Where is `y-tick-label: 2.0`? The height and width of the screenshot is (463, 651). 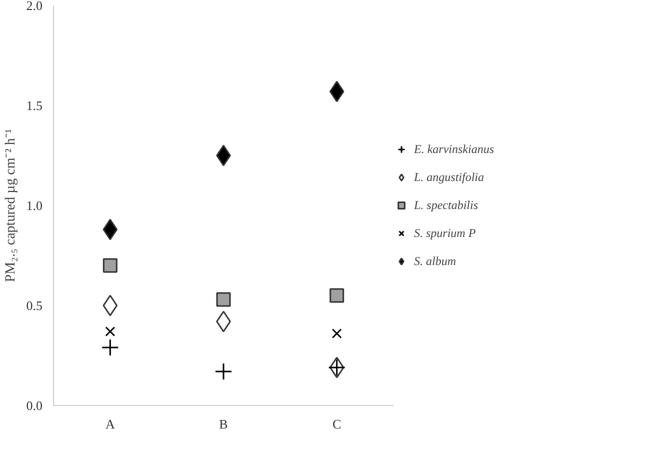 y-tick-label: 2.0 is located at coordinates (34, 6).